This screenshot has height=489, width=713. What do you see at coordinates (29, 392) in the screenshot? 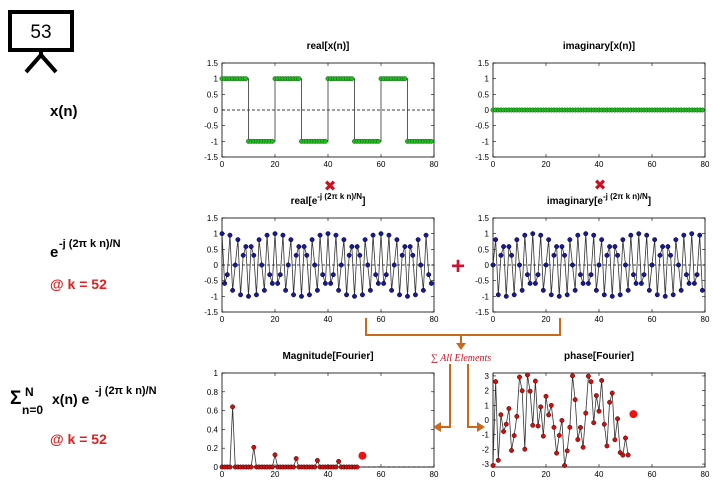
I see `sum-upper-limit: N` at bounding box center [29, 392].